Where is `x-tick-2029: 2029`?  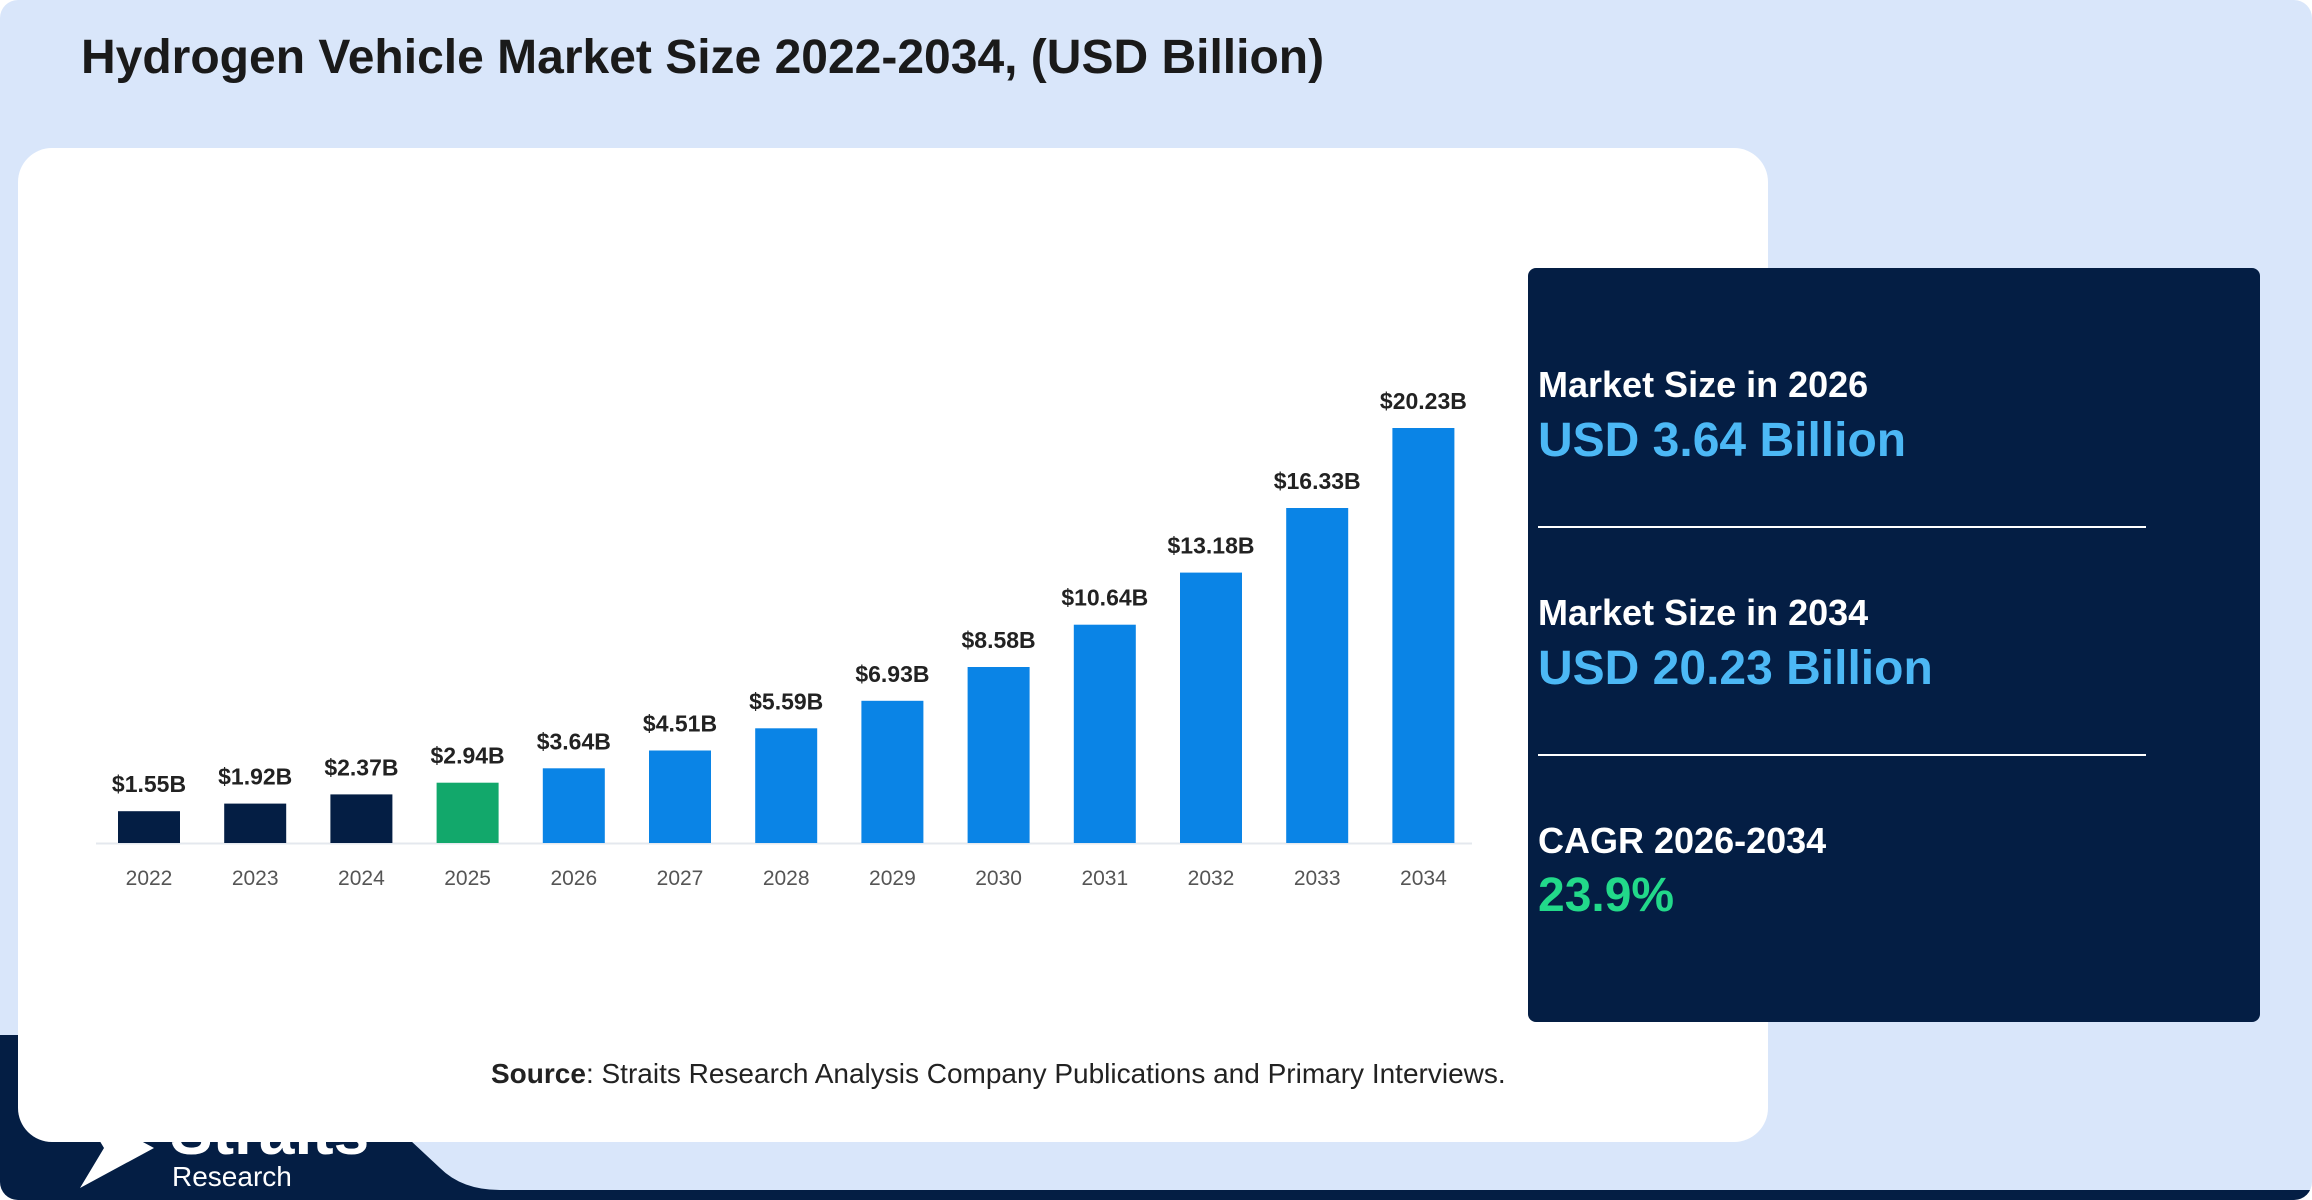 x-tick-2029: 2029 is located at coordinates (892, 878).